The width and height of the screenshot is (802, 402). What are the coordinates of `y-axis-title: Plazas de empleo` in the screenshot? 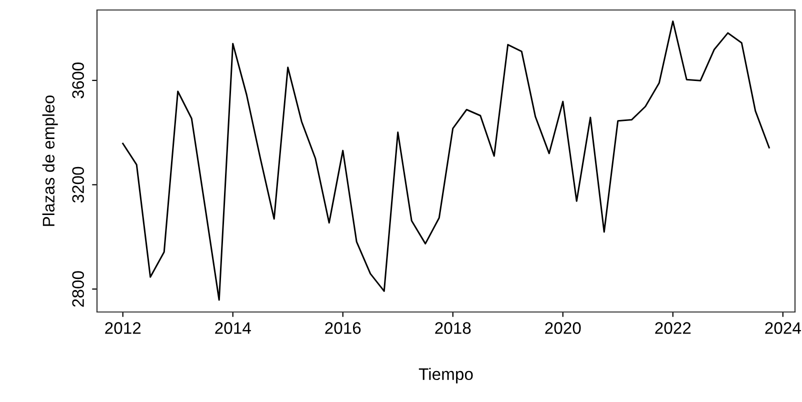 It's located at (50, 160).